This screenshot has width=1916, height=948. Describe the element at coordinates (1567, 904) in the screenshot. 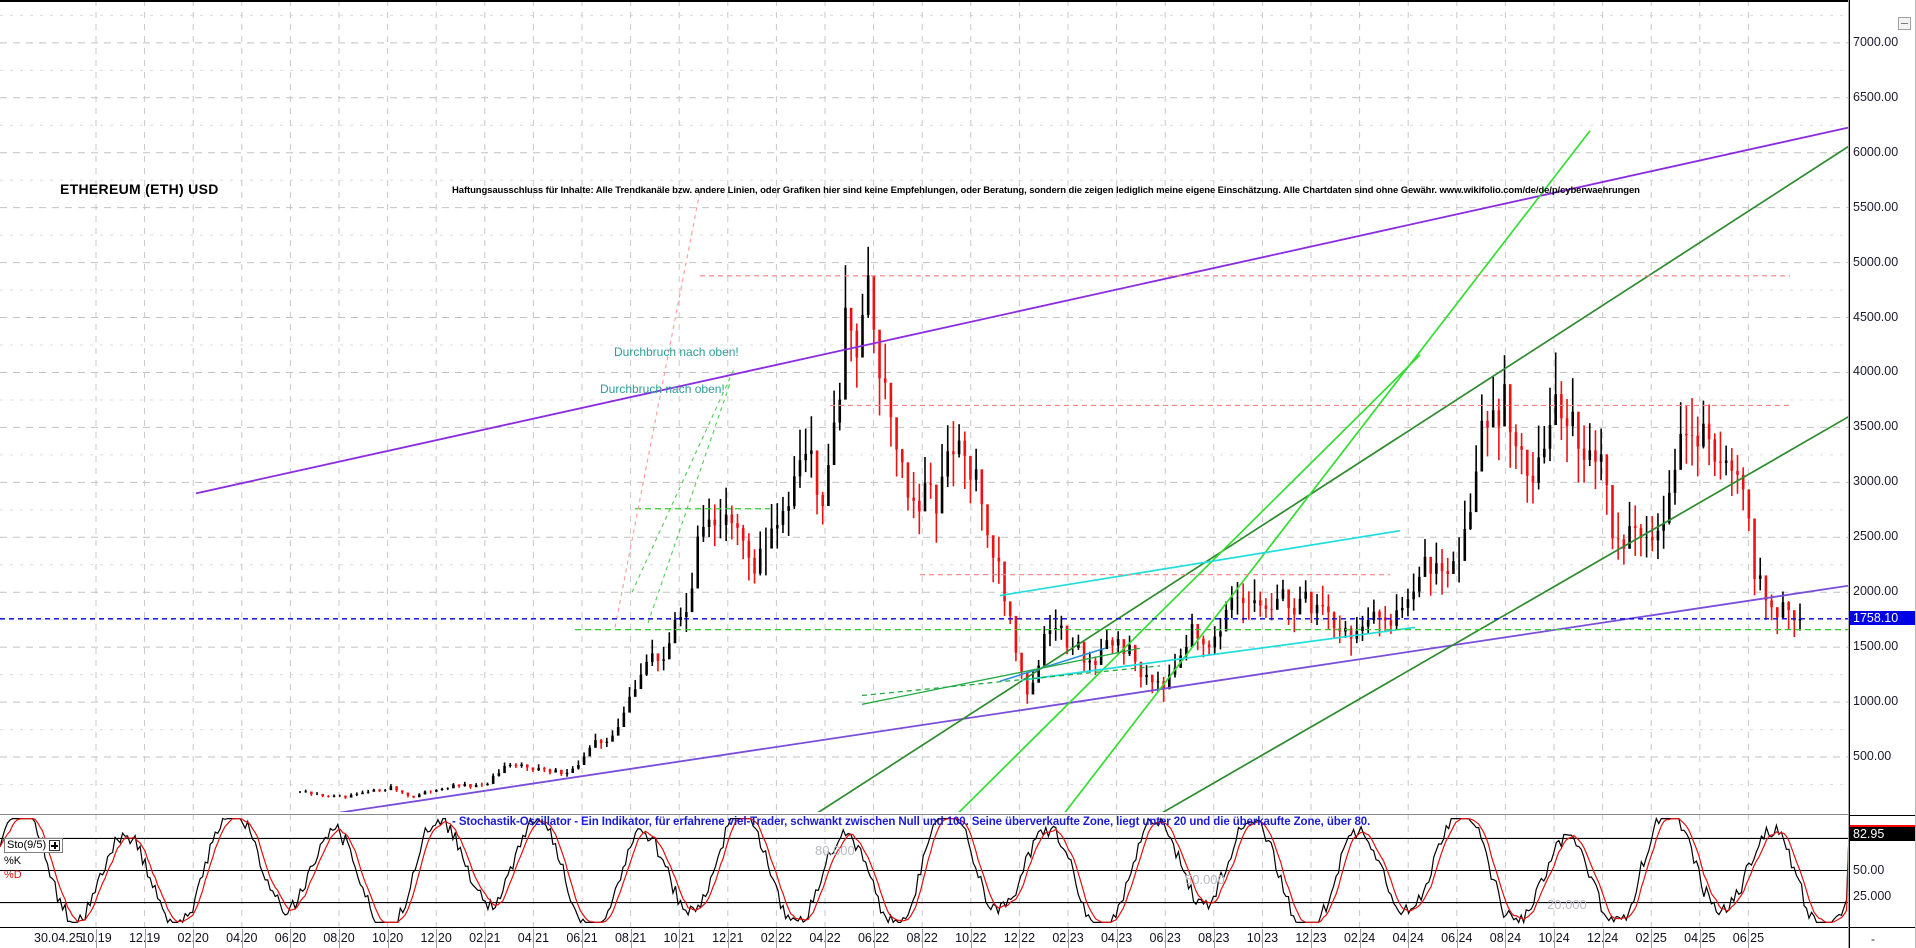

I see `watermark-level-20: 20.000` at that location.